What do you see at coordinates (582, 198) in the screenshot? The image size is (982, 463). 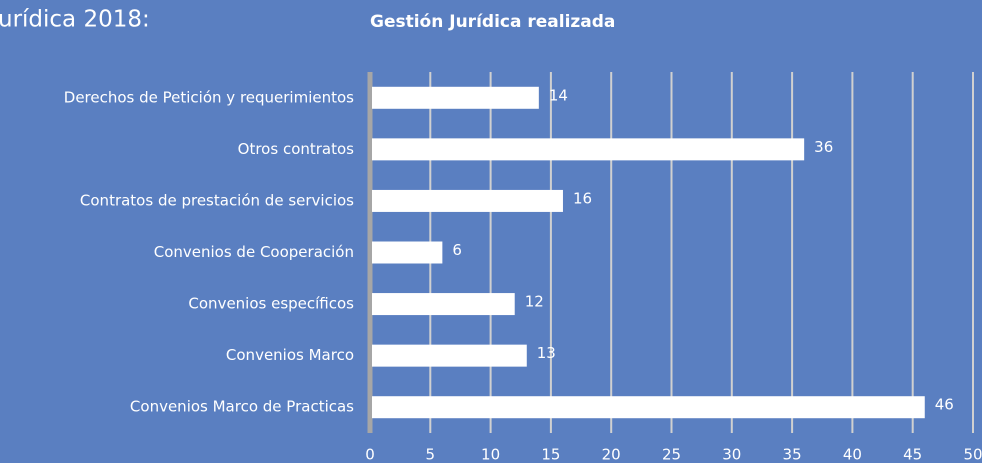 I see `data-label: 16` at bounding box center [582, 198].